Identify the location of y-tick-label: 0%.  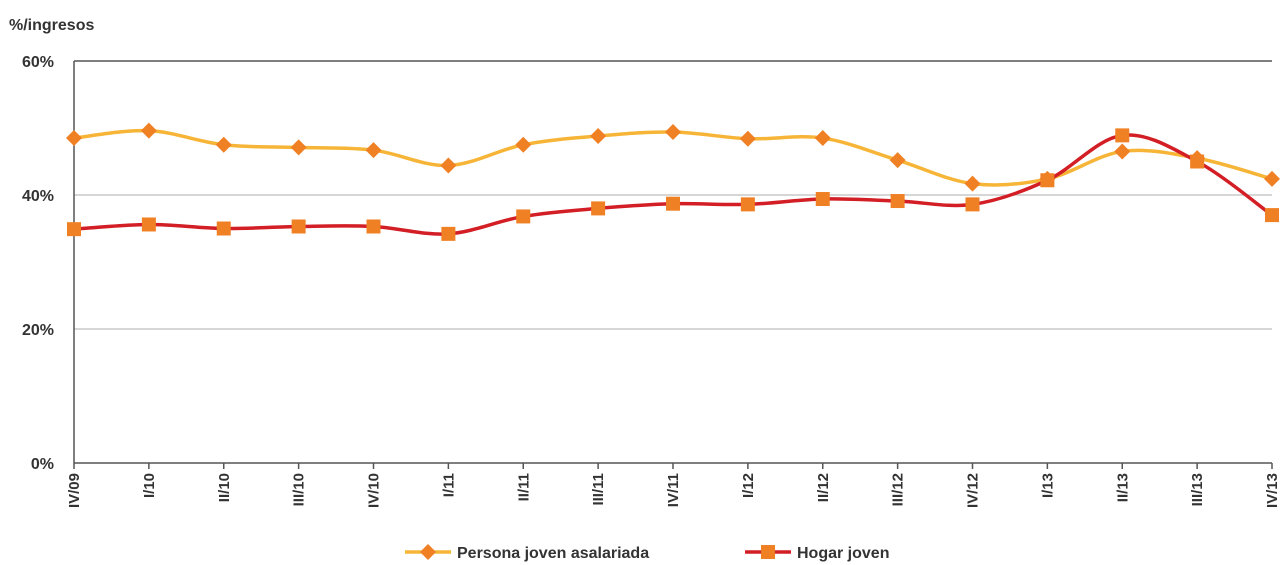
(42, 464).